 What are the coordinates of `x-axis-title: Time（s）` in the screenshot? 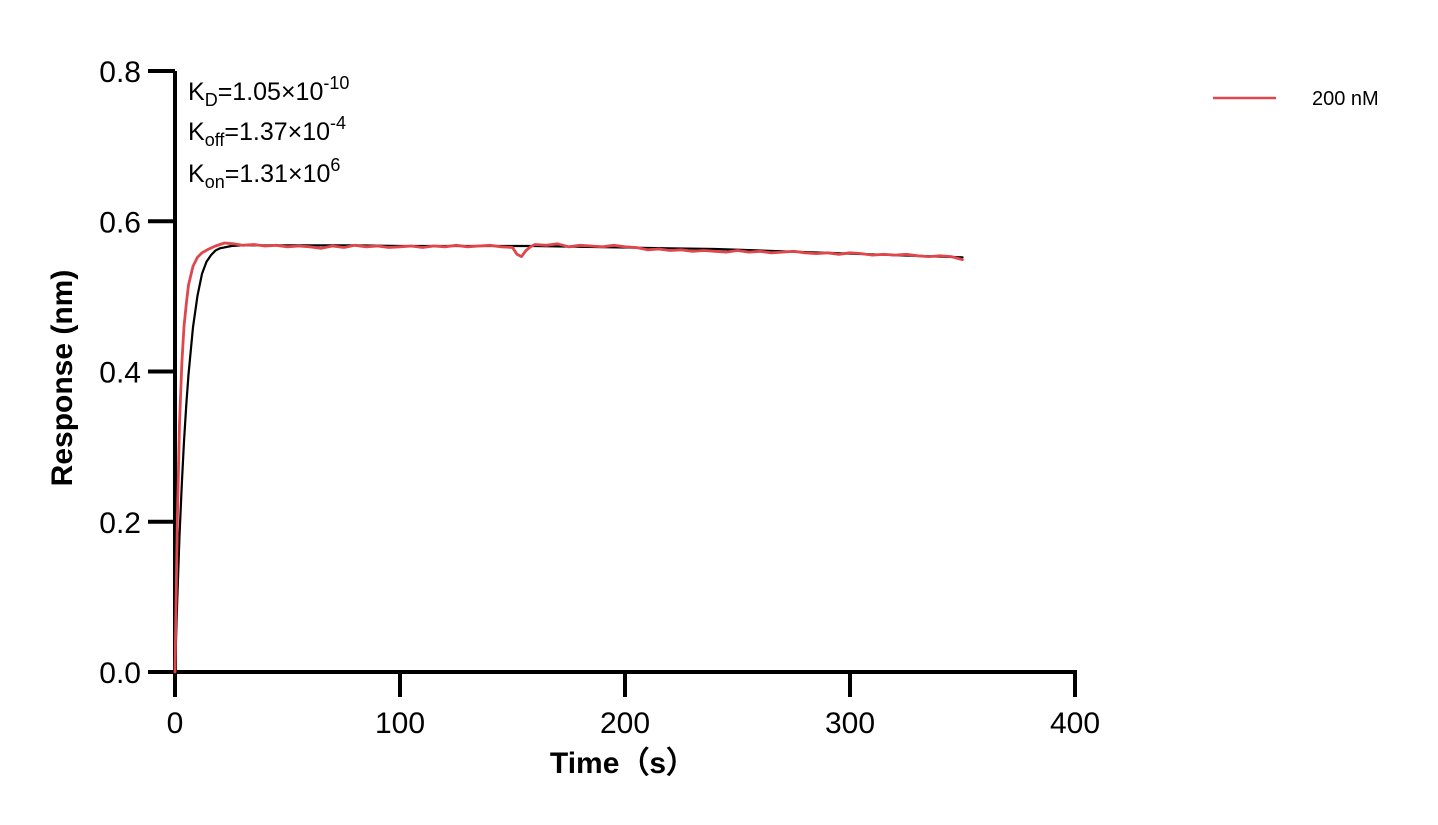 It's located at (623, 763).